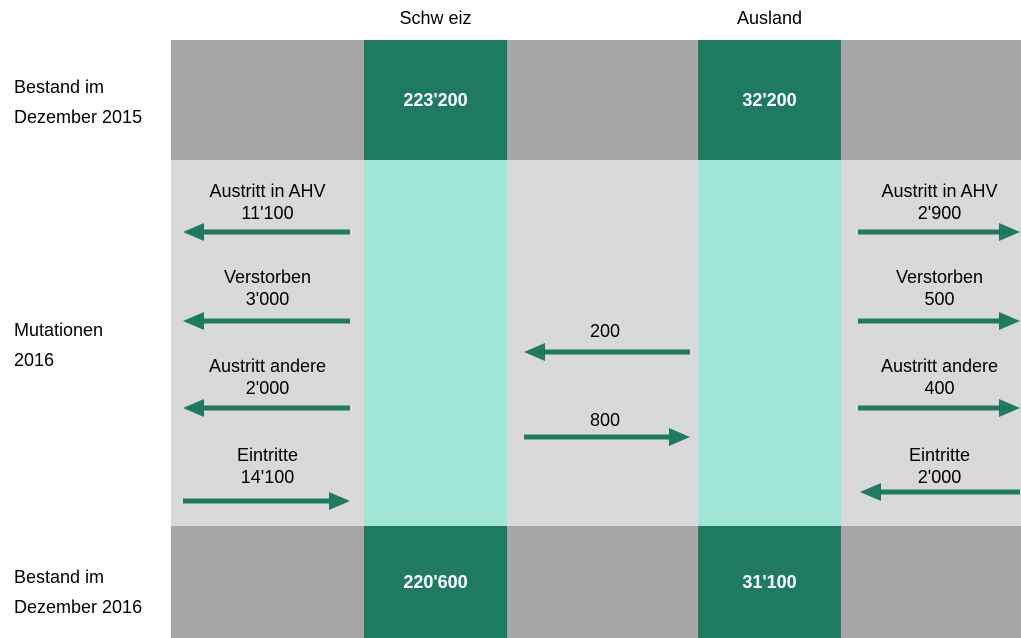 Image resolution: width=1021 pixels, height=638 pixels. I want to click on row-label-line: Mutationen, so click(59, 330).